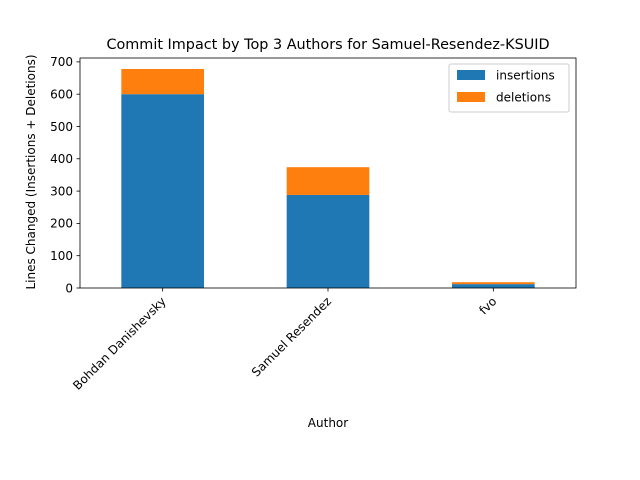  What do you see at coordinates (69, 288) in the screenshot?
I see `y-tick-label: 0` at bounding box center [69, 288].